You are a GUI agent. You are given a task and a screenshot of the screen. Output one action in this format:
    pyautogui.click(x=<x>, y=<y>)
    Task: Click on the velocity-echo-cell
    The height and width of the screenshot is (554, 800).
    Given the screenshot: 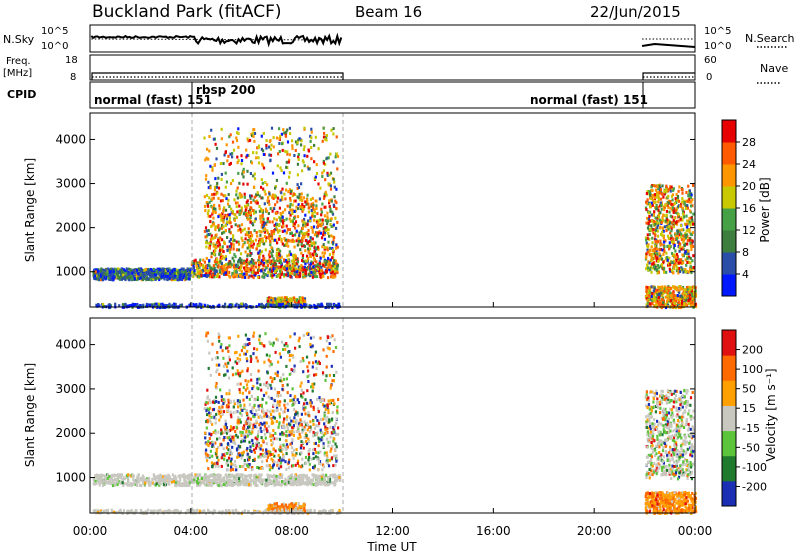 What is the action you would take?
    pyautogui.click(x=303, y=483)
    